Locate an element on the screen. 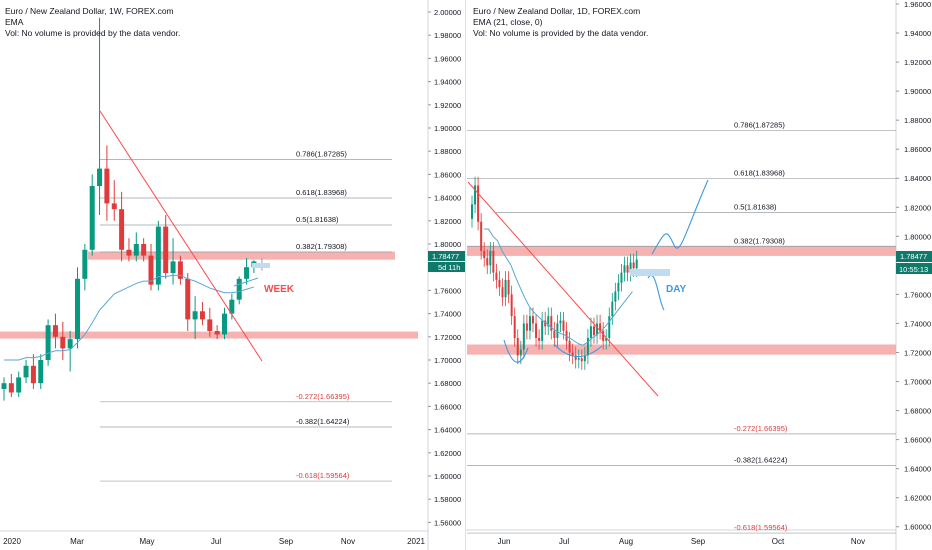 The width and height of the screenshot is (932, 550). daily-chart-title: Euro / New Zealand Dollar, 1D, FOREX.com is located at coordinates (557, 11).